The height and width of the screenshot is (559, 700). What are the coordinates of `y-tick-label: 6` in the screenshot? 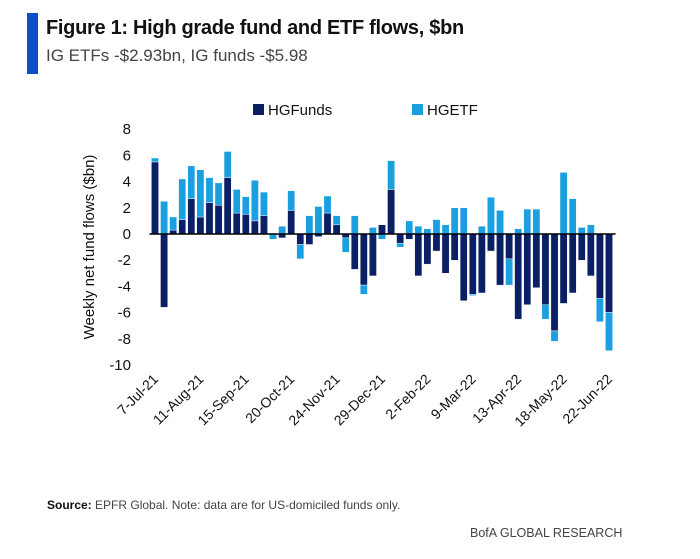 It's located at (127, 155).